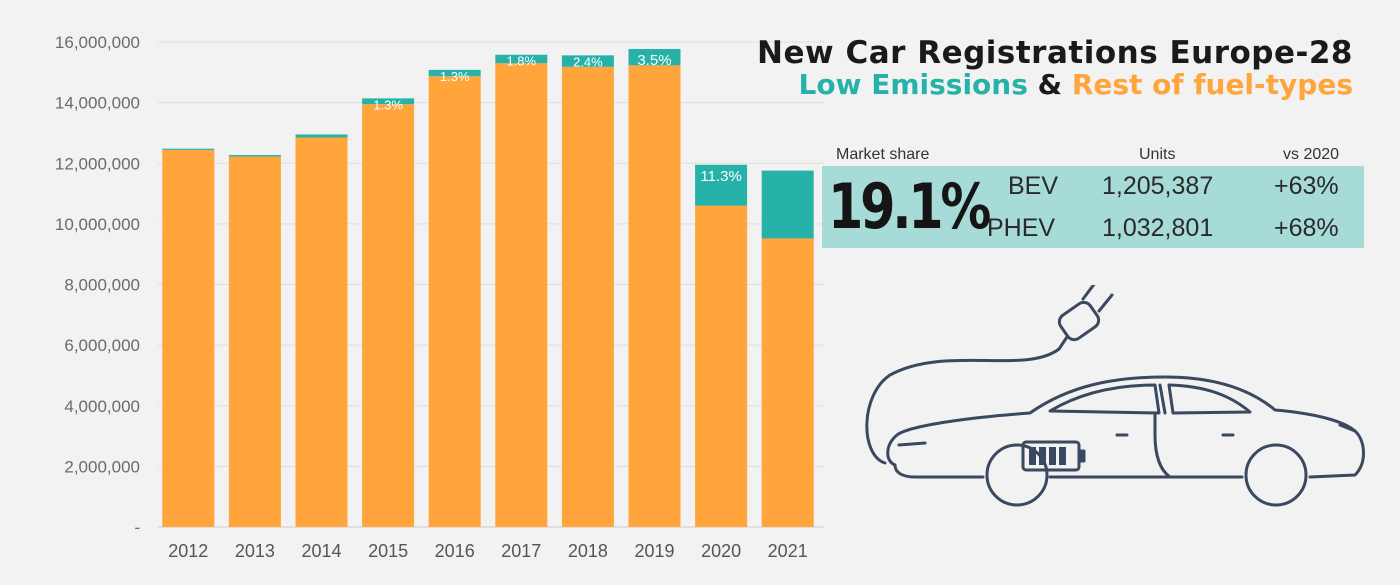  What do you see at coordinates (102, 285) in the screenshot?
I see `y-tick-label: 8,000,000` at bounding box center [102, 285].